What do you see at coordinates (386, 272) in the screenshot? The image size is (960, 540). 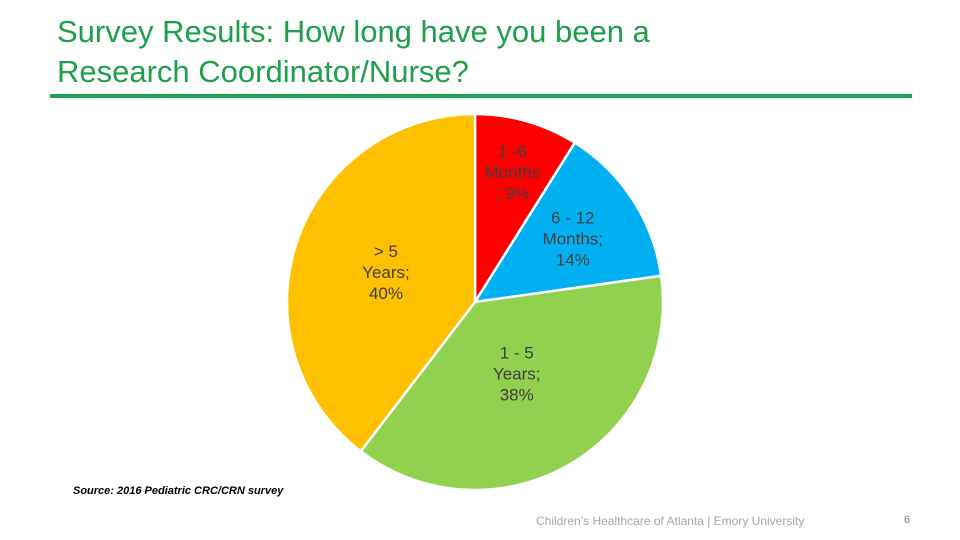 I see `slice-label-over-5-years: > 5 Years; 40%` at bounding box center [386, 272].